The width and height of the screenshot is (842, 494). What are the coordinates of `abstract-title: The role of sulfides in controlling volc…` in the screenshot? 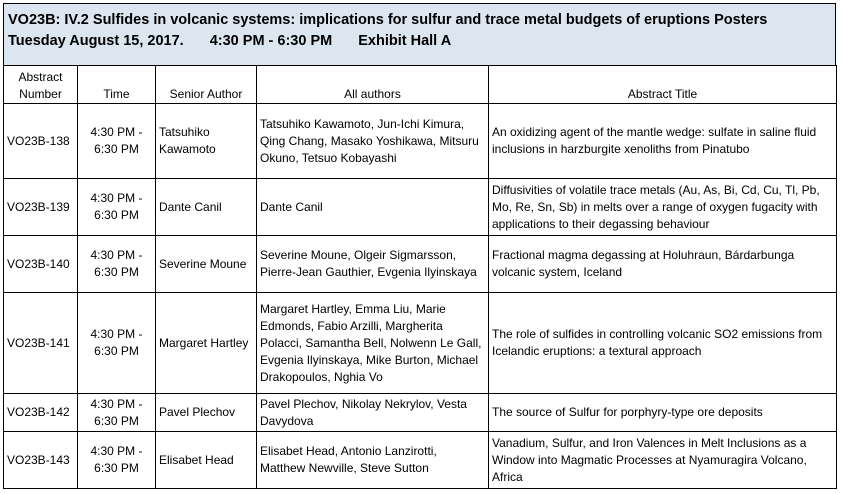 It's located at (662, 343).